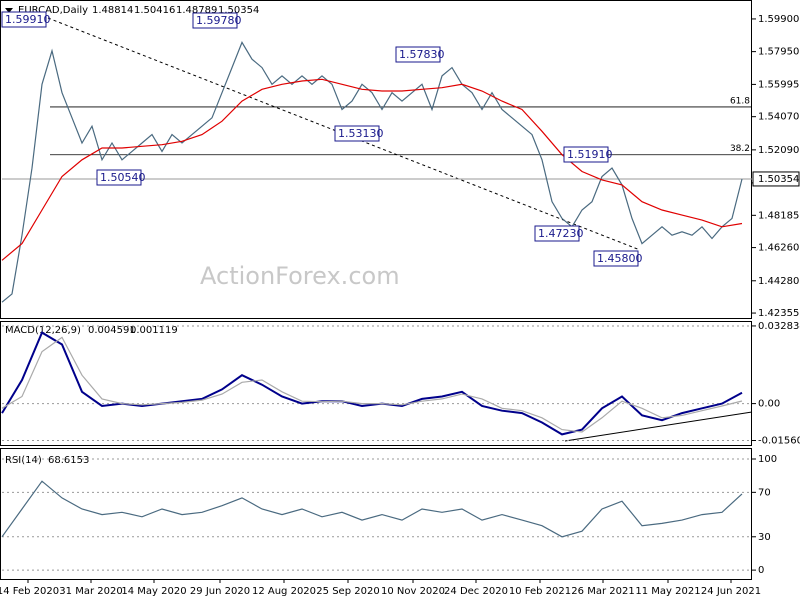 This screenshot has width=800, height=600. I want to click on annotation-label: 1.57830, so click(422, 54).